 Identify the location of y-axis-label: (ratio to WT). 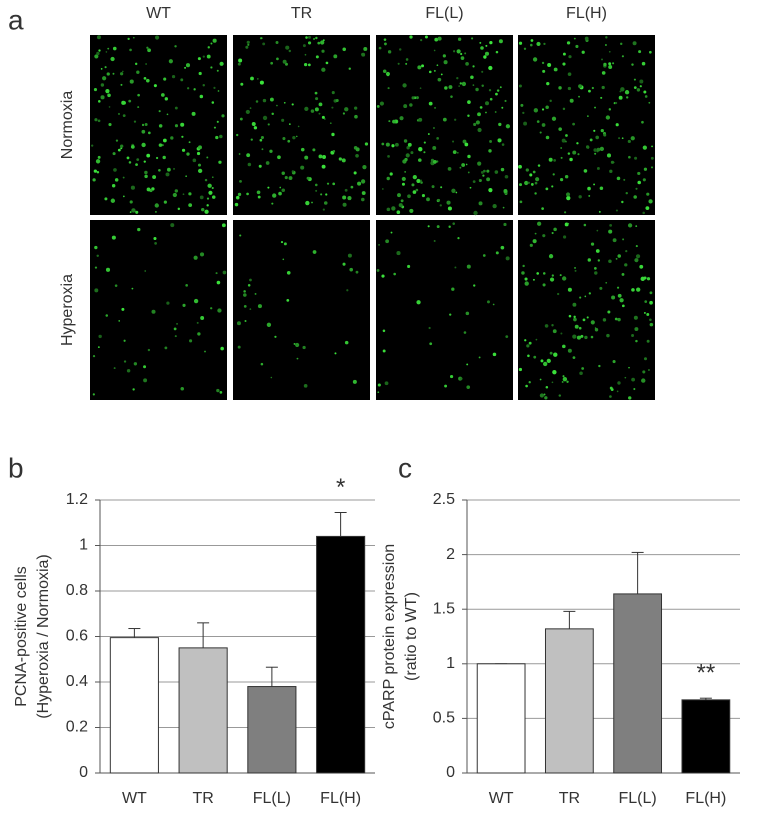
(411, 636).